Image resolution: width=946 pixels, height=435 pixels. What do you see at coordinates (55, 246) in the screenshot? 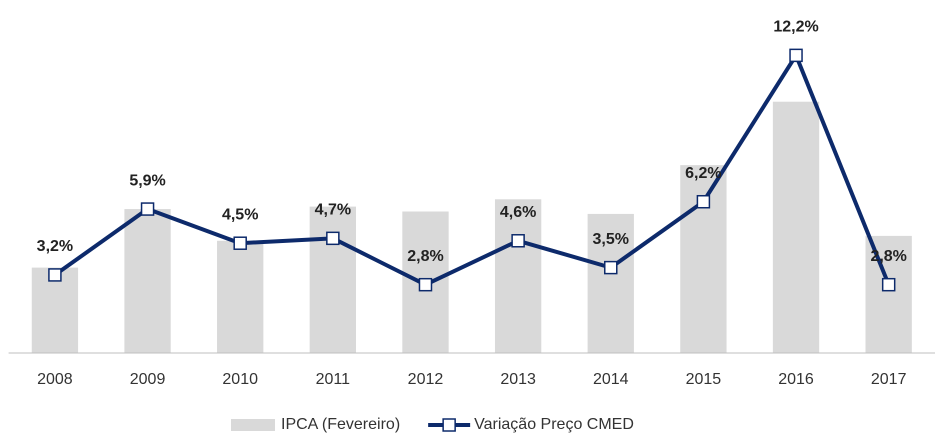
I see `value-label: 3,2%` at bounding box center [55, 246].